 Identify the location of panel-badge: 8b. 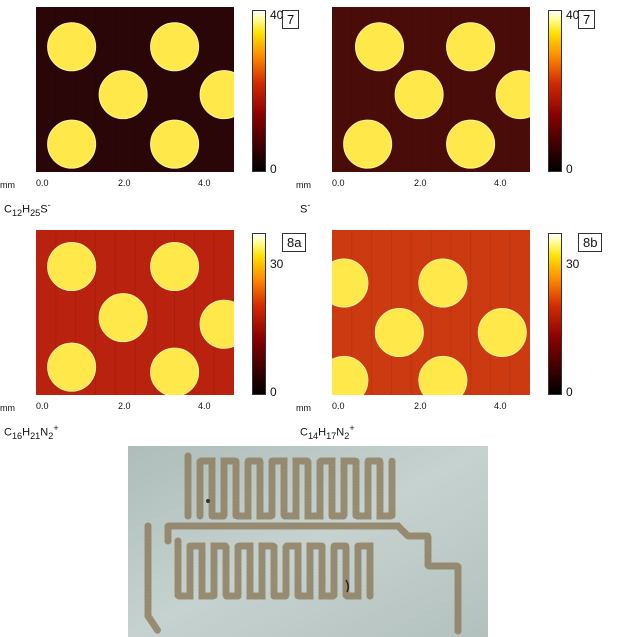
(590, 242).